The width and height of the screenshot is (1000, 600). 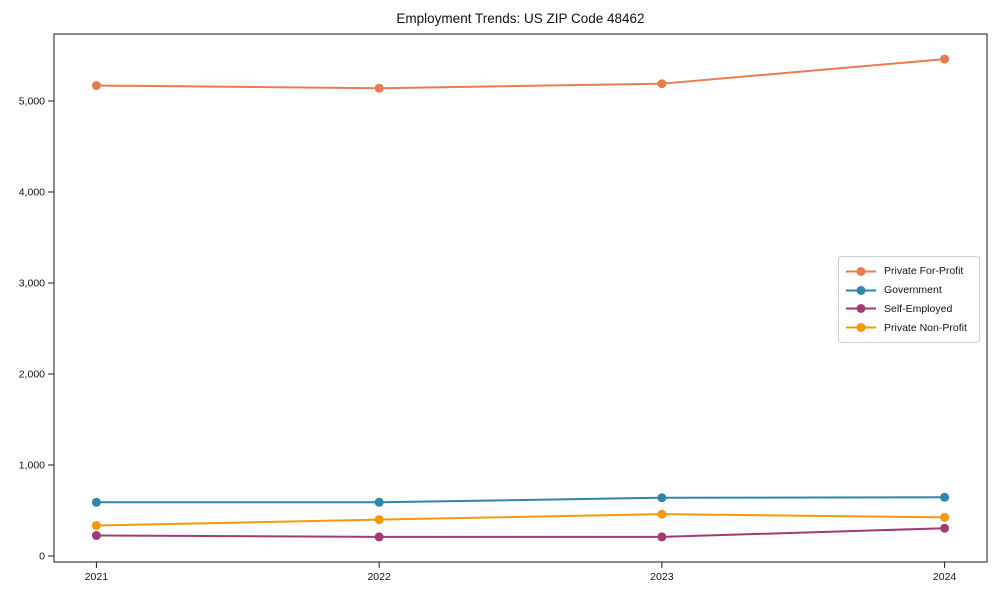 I want to click on y-tick-label: 3,000, so click(x=32, y=283).